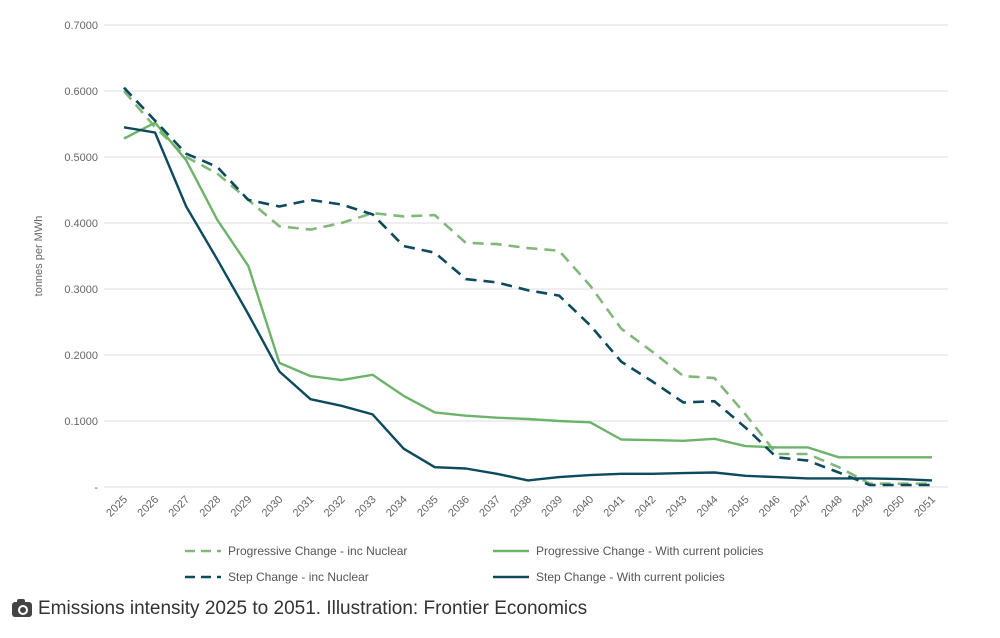 The height and width of the screenshot is (638, 1000). What do you see at coordinates (81, 158) in the screenshot?
I see `y-tick-label: 0.5000` at bounding box center [81, 158].